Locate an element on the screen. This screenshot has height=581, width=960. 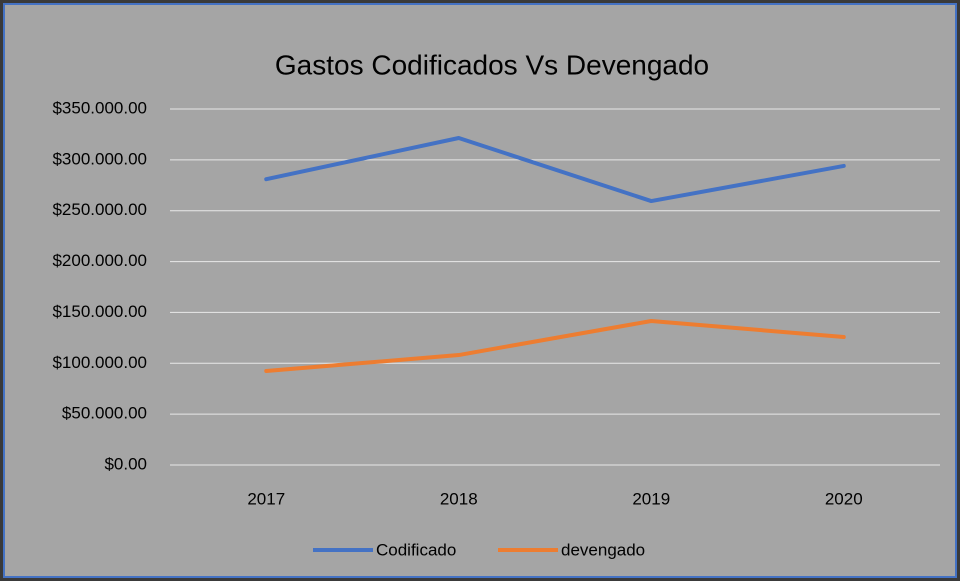
x-tick-label: 2018 is located at coordinates (459, 498).